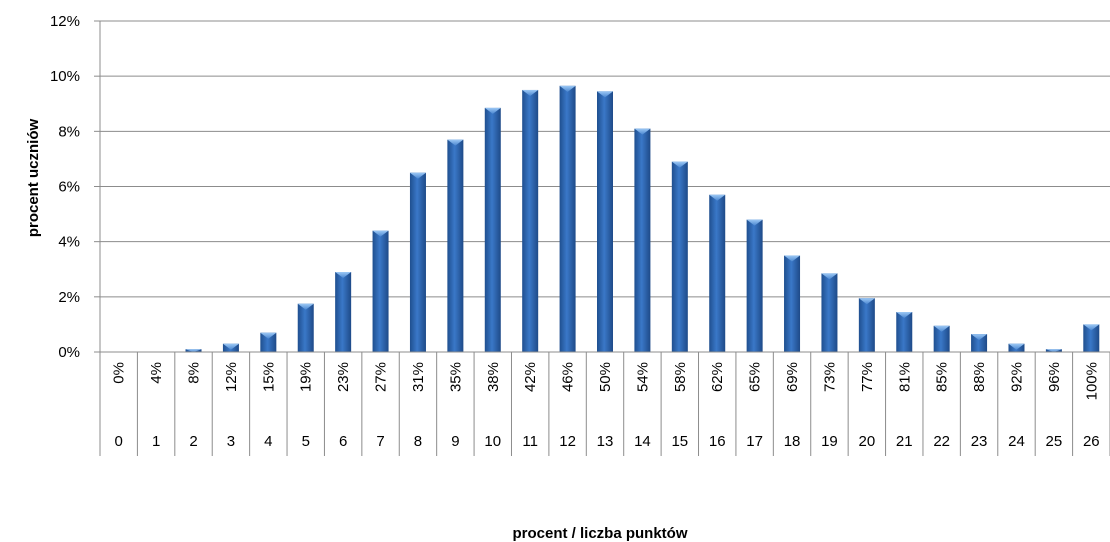  I want to click on x-tick-label-points: 9, so click(455, 441).